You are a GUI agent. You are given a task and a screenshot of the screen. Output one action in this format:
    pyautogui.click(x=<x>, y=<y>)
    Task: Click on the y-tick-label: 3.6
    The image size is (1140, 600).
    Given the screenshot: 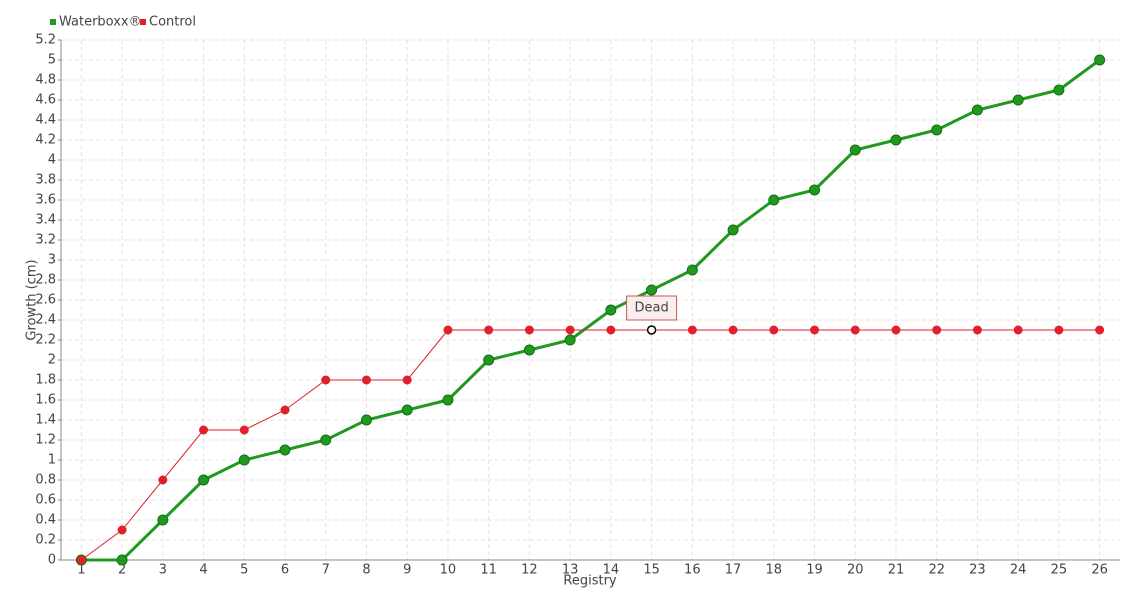 What is the action you would take?
    pyautogui.click(x=45, y=200)
    